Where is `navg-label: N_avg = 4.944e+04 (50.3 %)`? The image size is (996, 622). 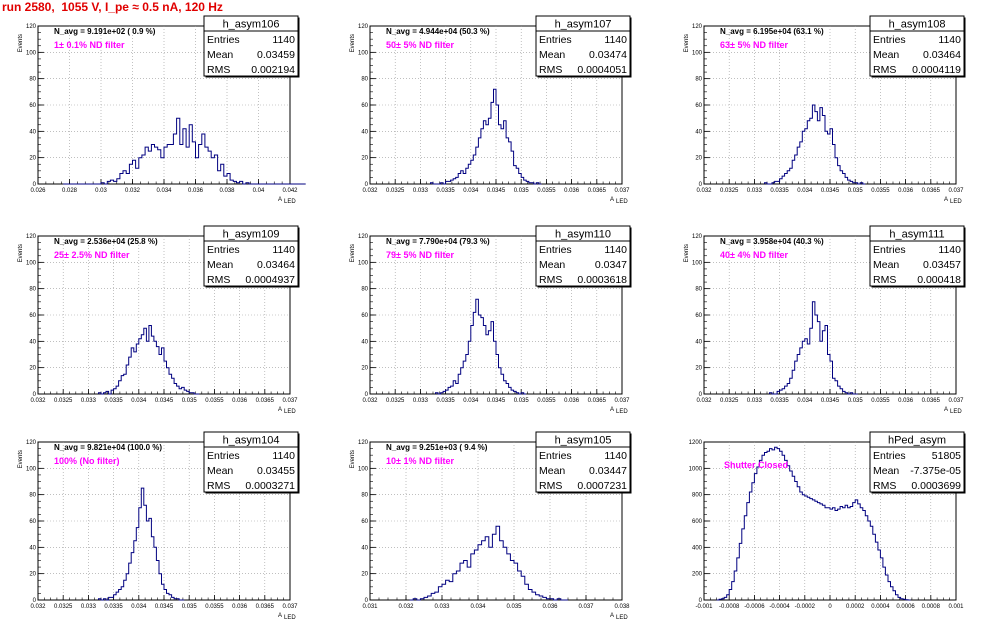
navg-label: N_avg = 4.944e+04 (50.3 %) is located at coordinates (438, 31).